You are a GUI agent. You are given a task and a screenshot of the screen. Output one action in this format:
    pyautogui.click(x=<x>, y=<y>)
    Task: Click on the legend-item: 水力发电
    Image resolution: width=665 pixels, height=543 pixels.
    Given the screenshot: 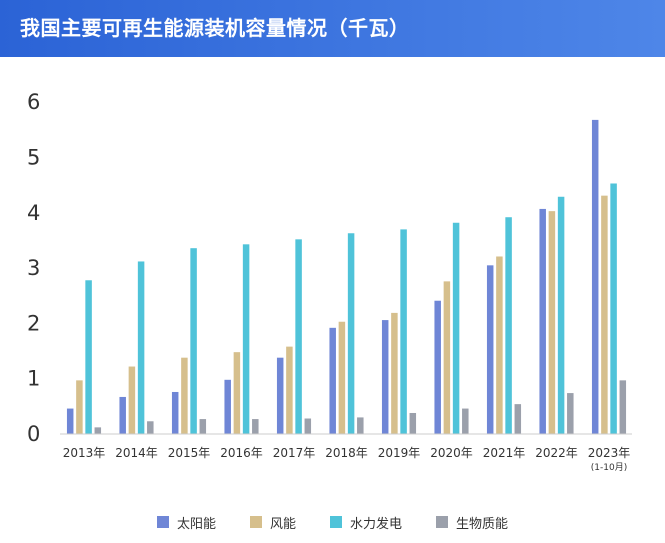 What is the action you would take?
    pyautogui.click(x=366, y=522)
    